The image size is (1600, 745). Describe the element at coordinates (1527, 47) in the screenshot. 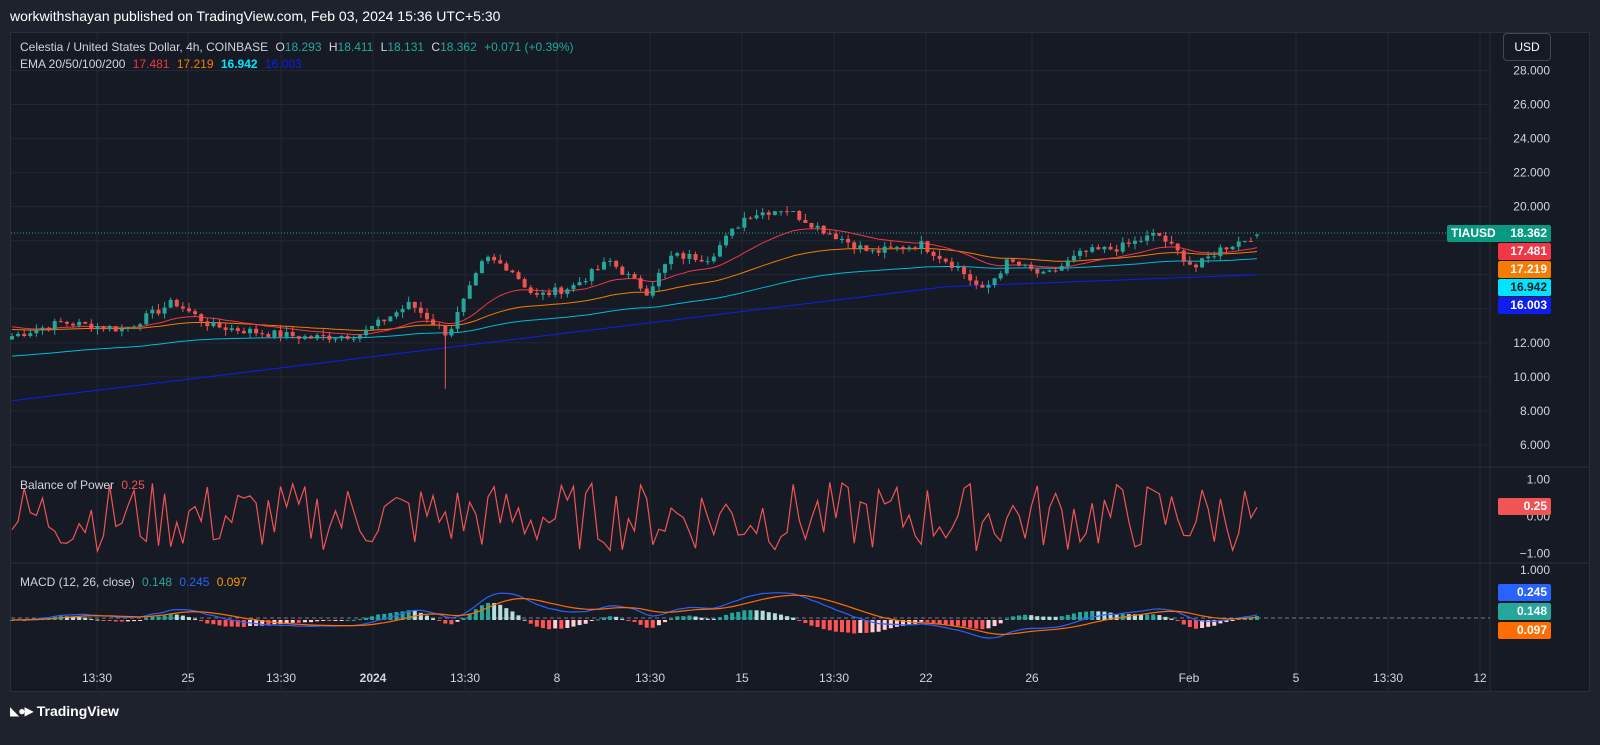

I see `currency-button: USD` at that location.